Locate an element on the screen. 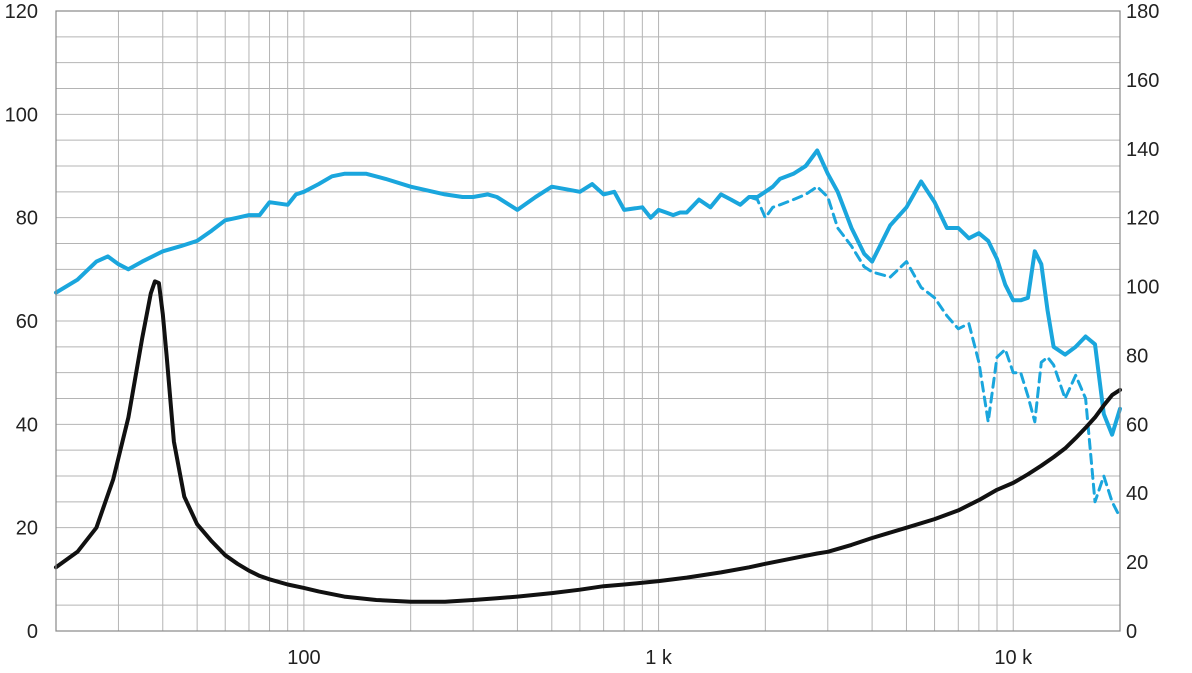  y-right-tick-label: 80 is located at coordinates (1137, 356).